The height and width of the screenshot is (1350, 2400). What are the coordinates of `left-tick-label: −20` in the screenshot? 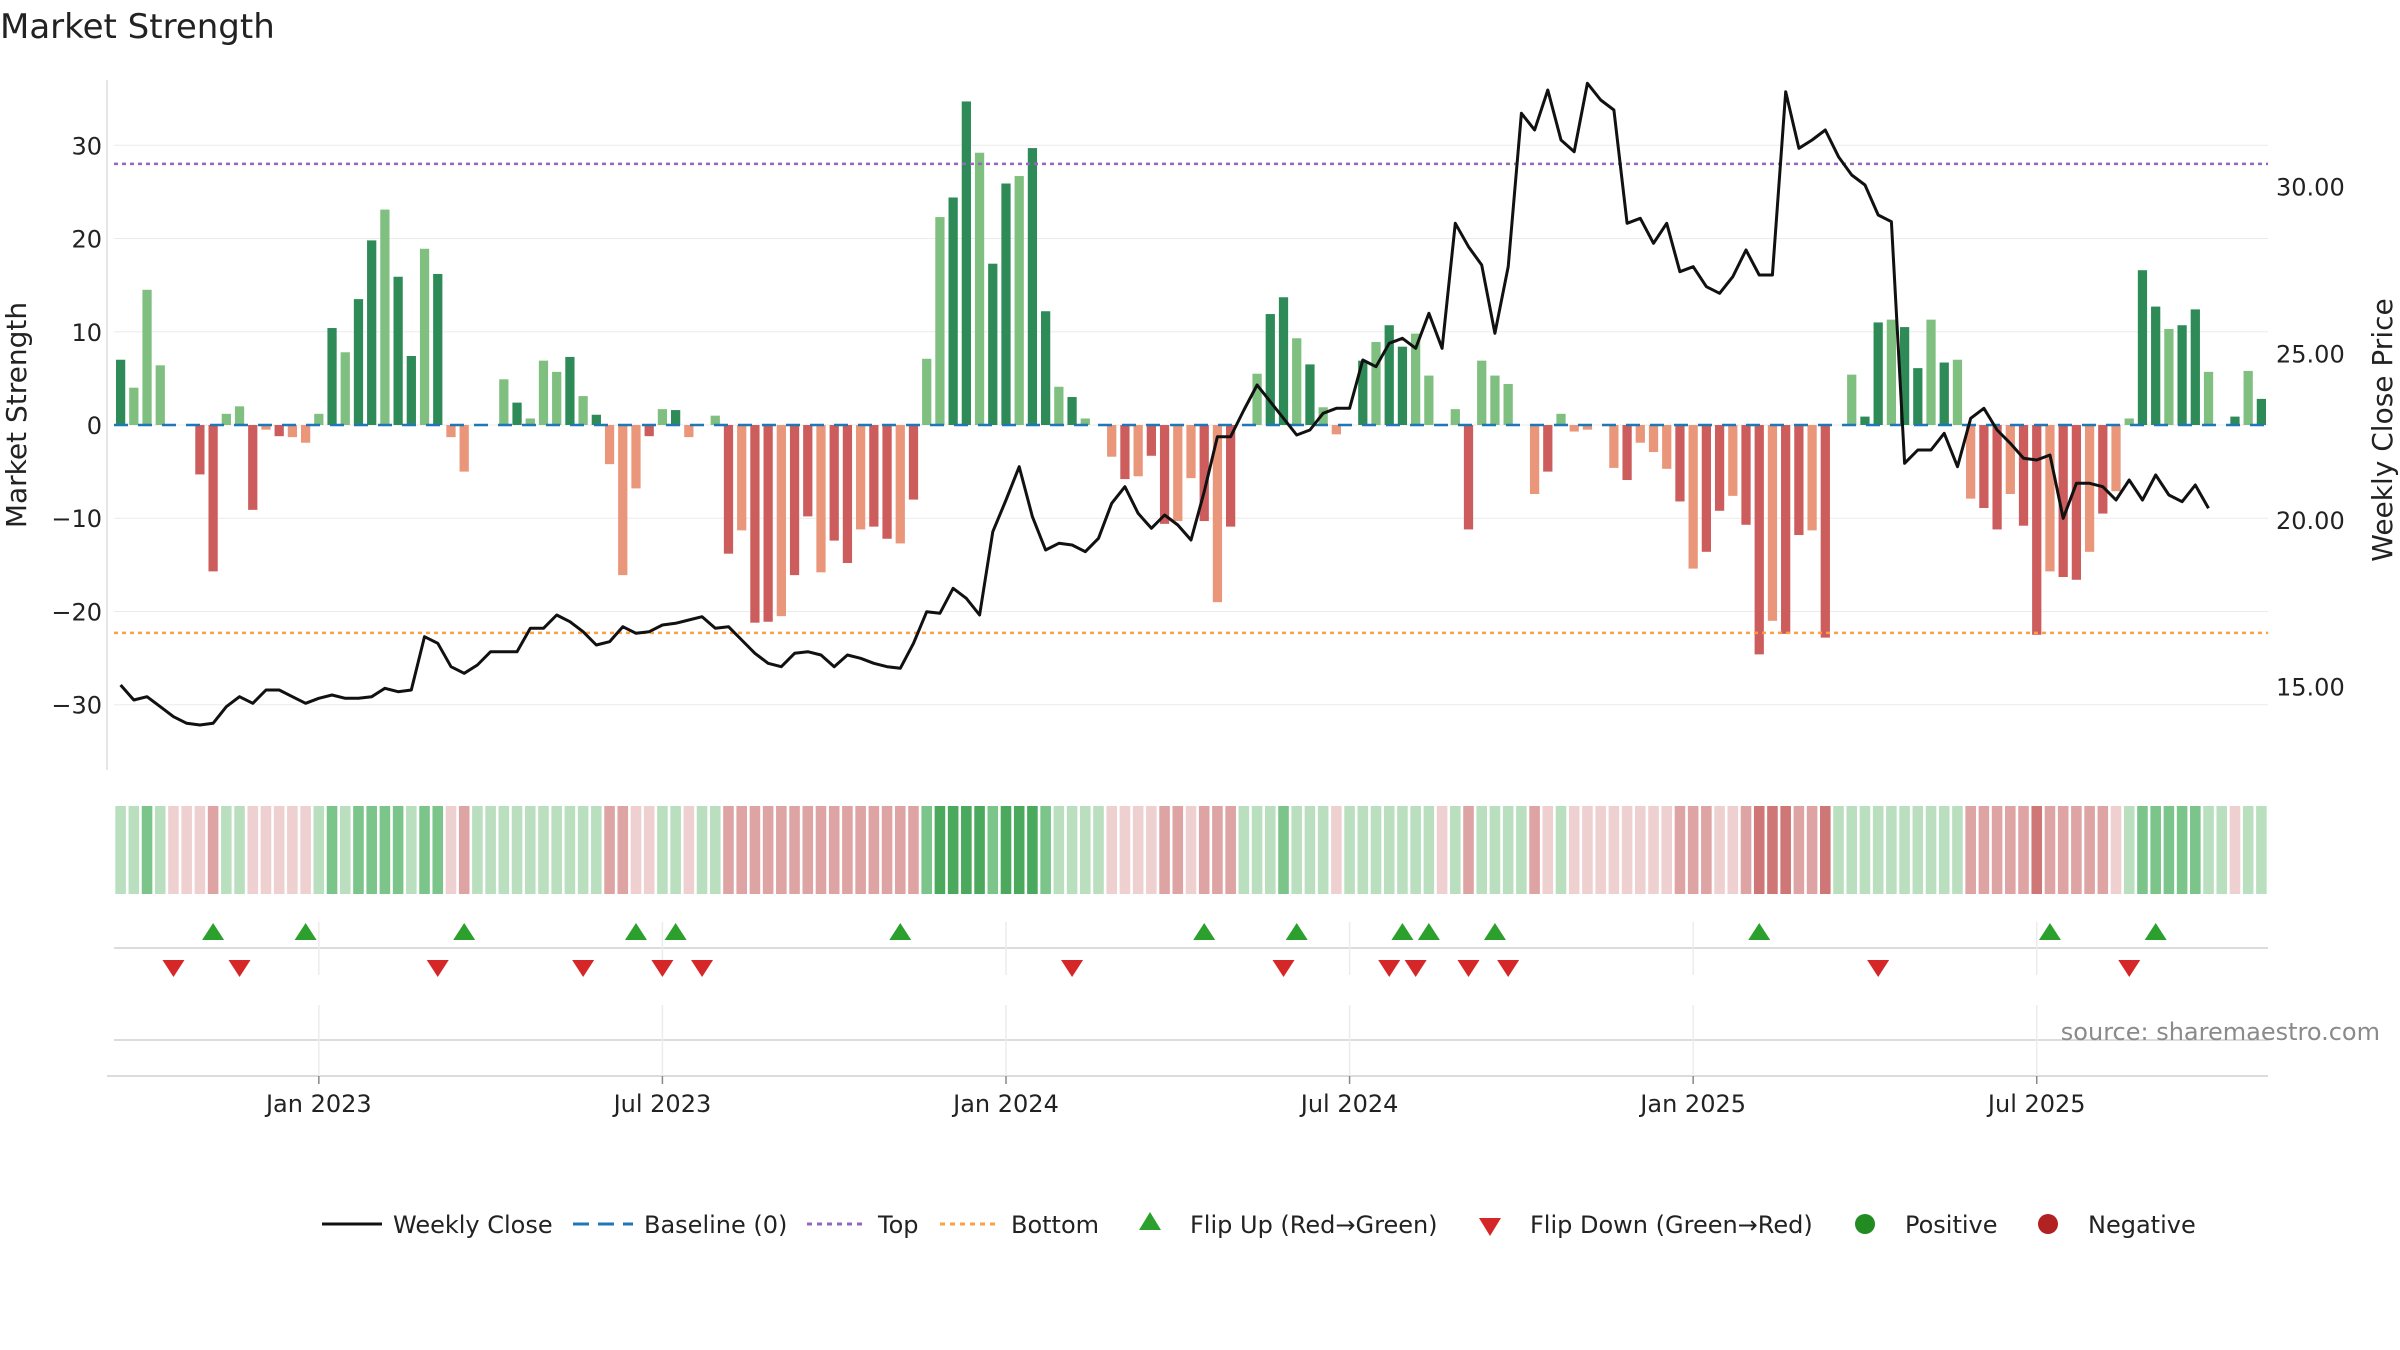 It's located at (76, 612).